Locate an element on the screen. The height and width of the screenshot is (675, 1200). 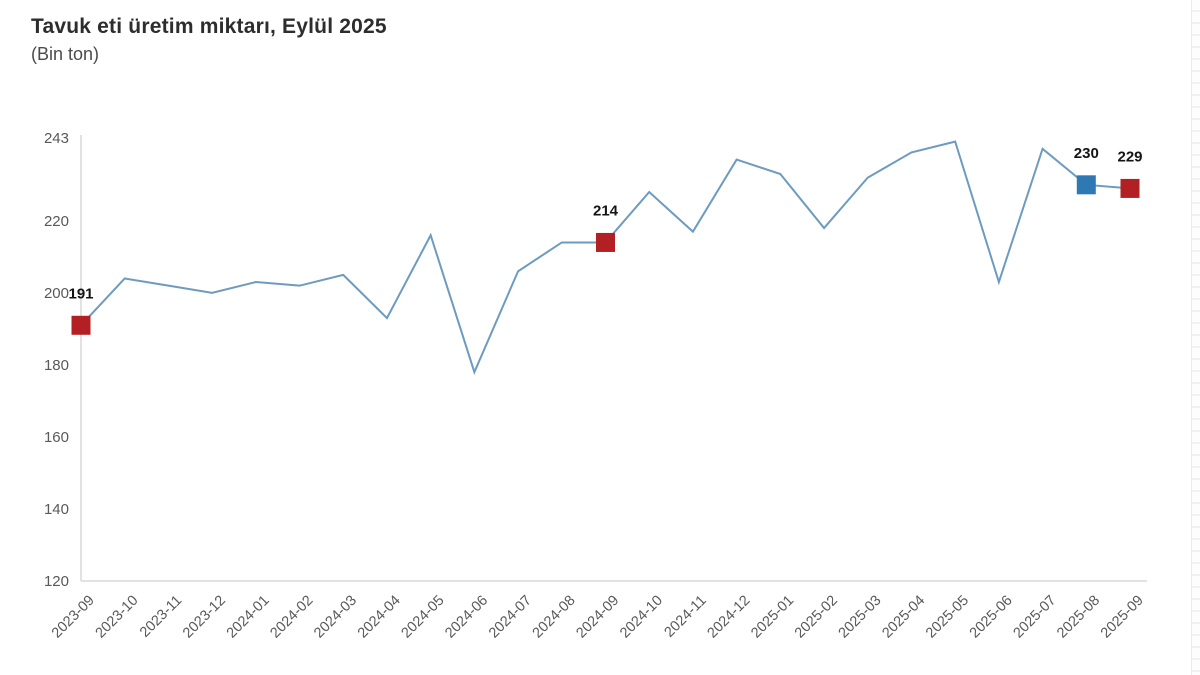
scrollbar-track is located at coordinates (1195, 337).